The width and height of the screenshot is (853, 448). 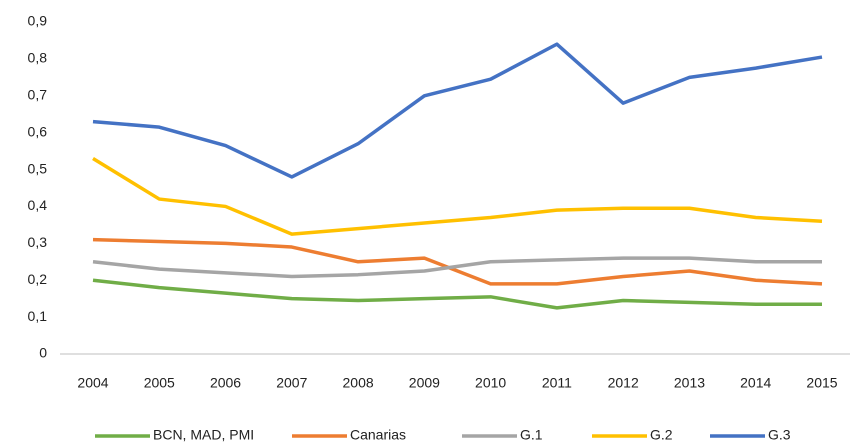 What do you see at coordinates (159, 383) in the screenshot?
I see `x-tick-label: 2005` at bounding box center [159, 383].